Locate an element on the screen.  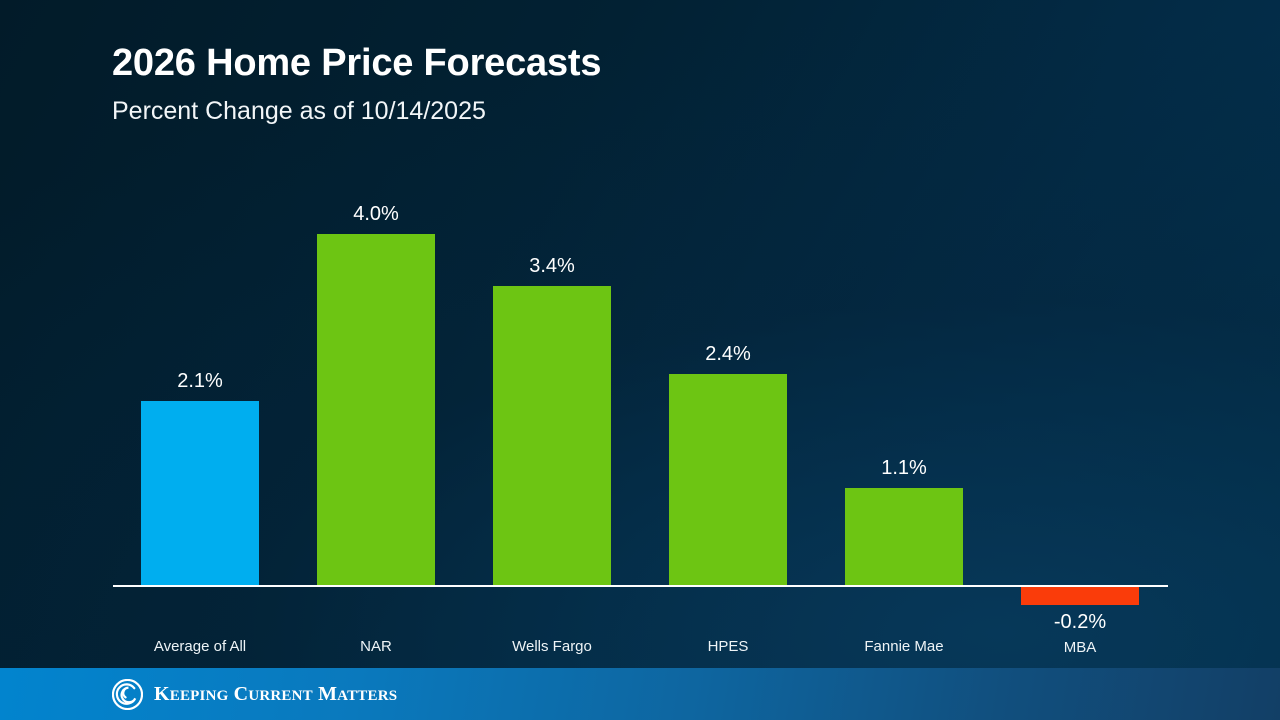
bar-group-nar: 4.0% NAR is located at coordinates (376, 334).